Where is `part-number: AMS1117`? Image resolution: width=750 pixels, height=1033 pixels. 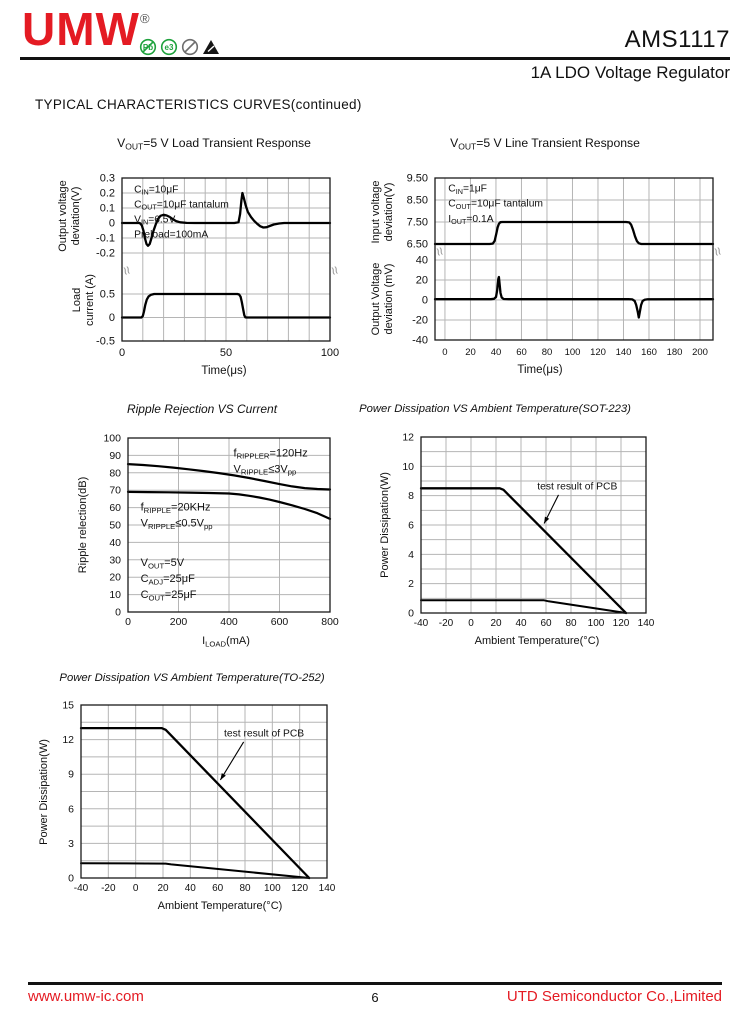
part-number: AMS1117 is located at coordinates (677, 39).